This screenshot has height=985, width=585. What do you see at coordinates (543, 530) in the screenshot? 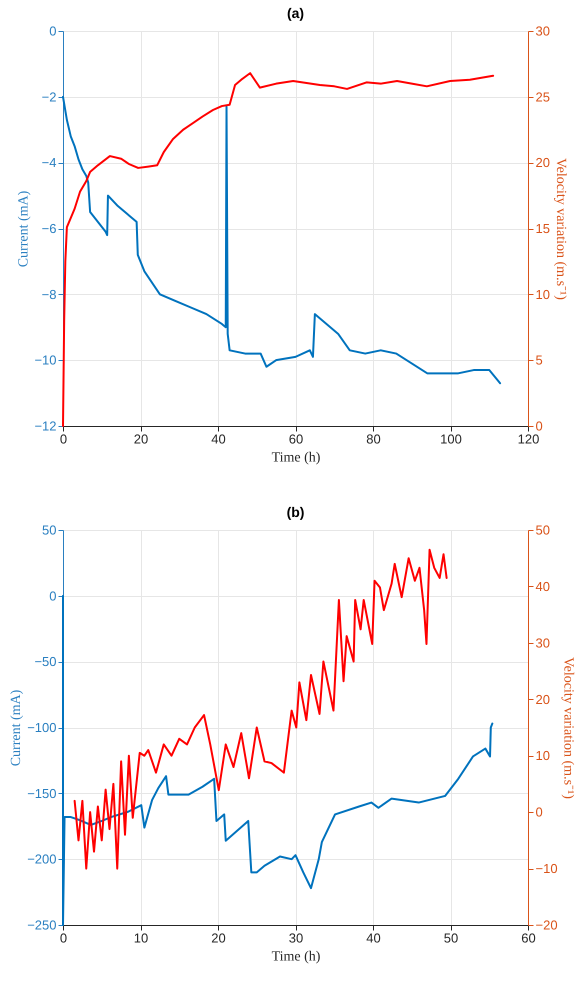
I see `y2-tick-label: 50` at bounding box center [543, 530].